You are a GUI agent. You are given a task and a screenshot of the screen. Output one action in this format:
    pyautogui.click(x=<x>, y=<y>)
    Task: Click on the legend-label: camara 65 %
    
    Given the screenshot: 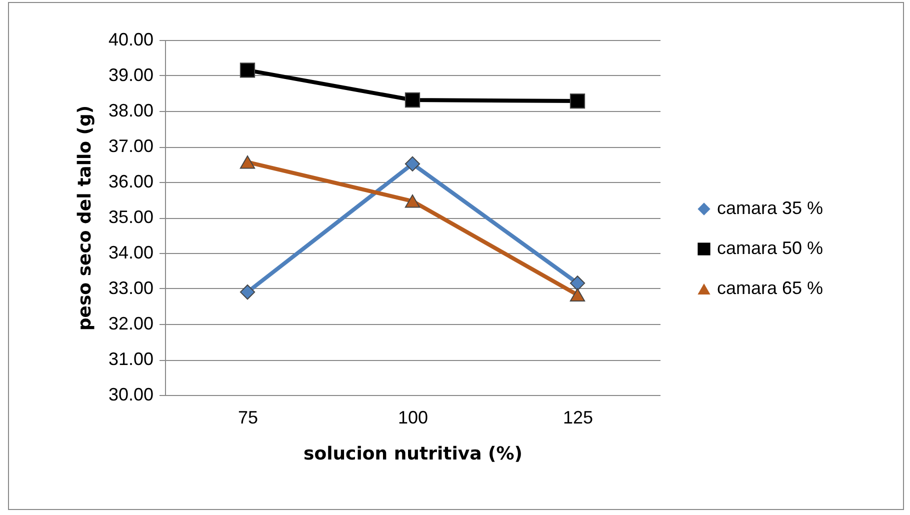 What is the action you would take?
    pyautogui.click(x=770, y=288)
    